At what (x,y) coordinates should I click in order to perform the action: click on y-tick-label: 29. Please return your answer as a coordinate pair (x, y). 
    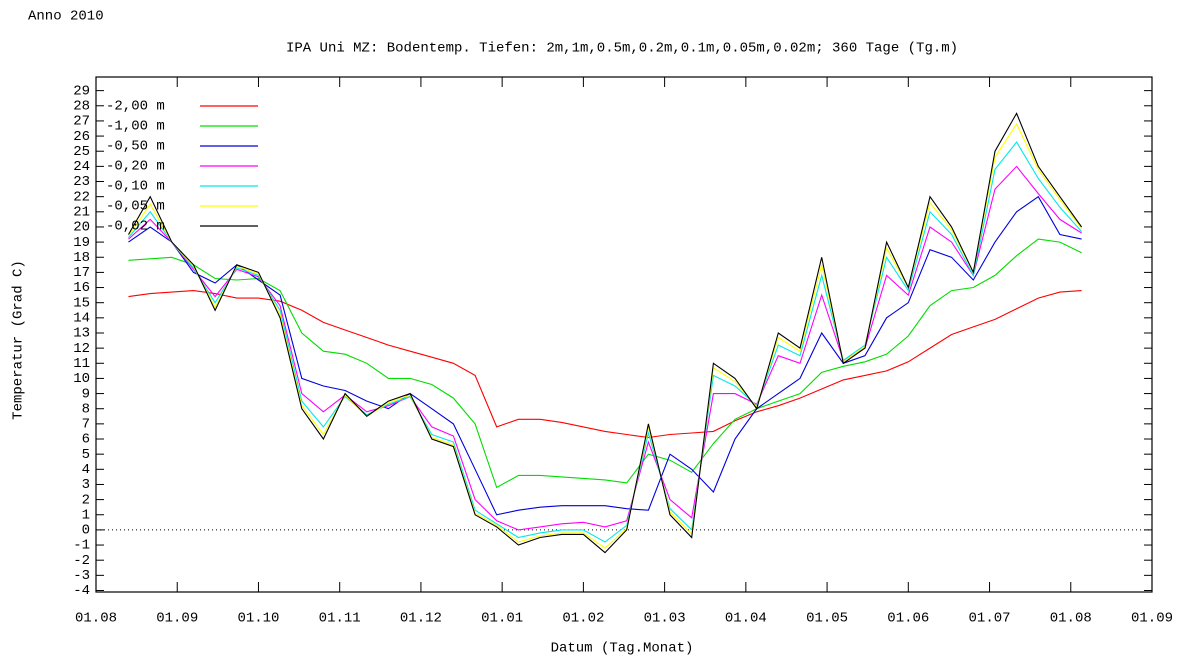
    Looking at the image, I should click on (81, 91).